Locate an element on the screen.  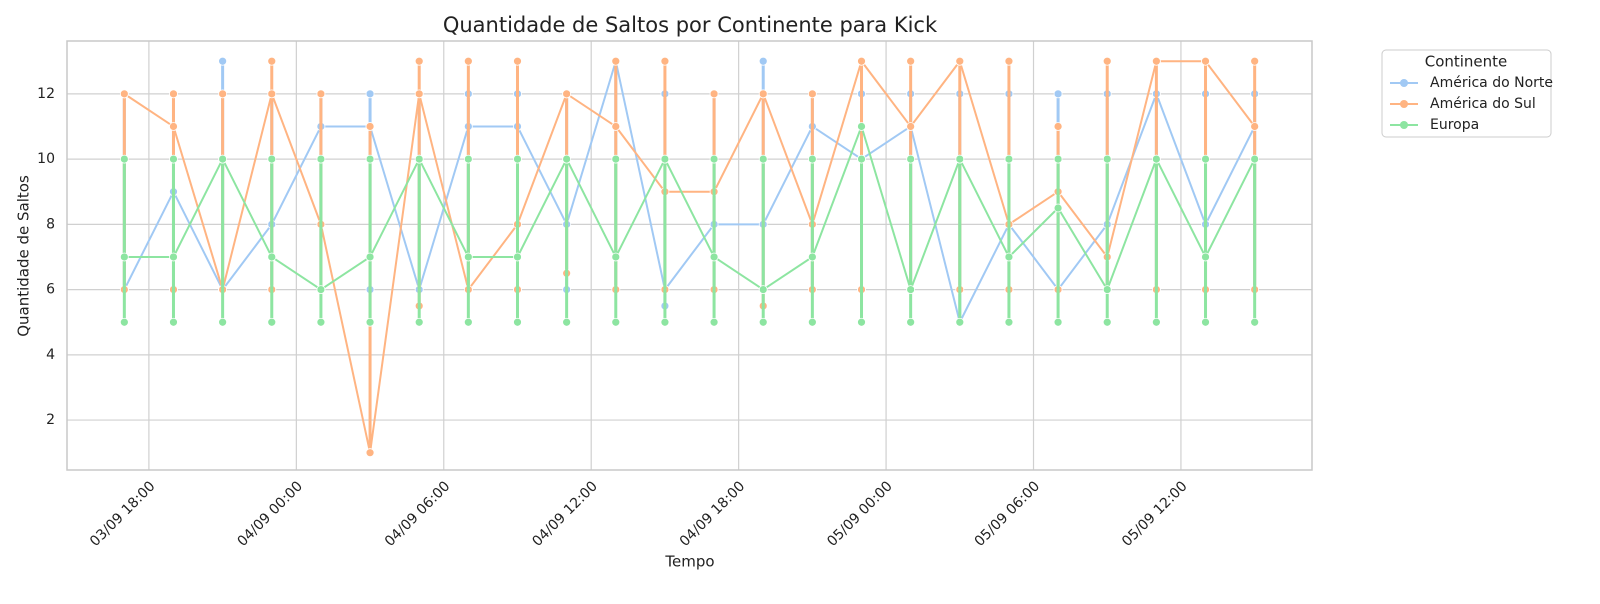
y-tick-label: 10 is located at coordinates (46, 159).